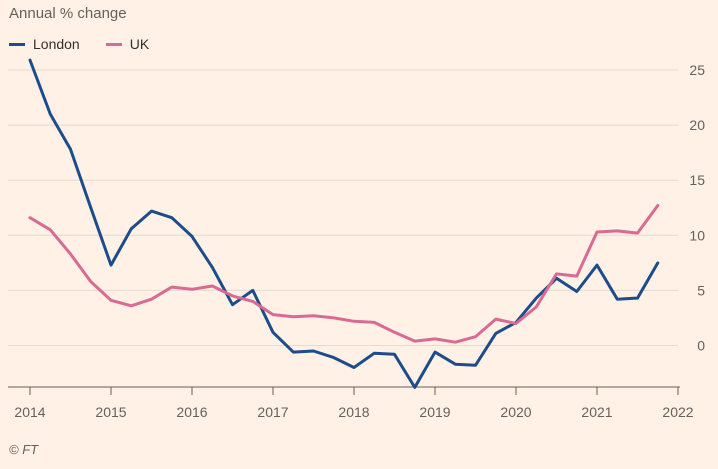 This screenshot has width=718, height=469. I want to click on x-tick-label-2017: 2017, so click(272, 412).